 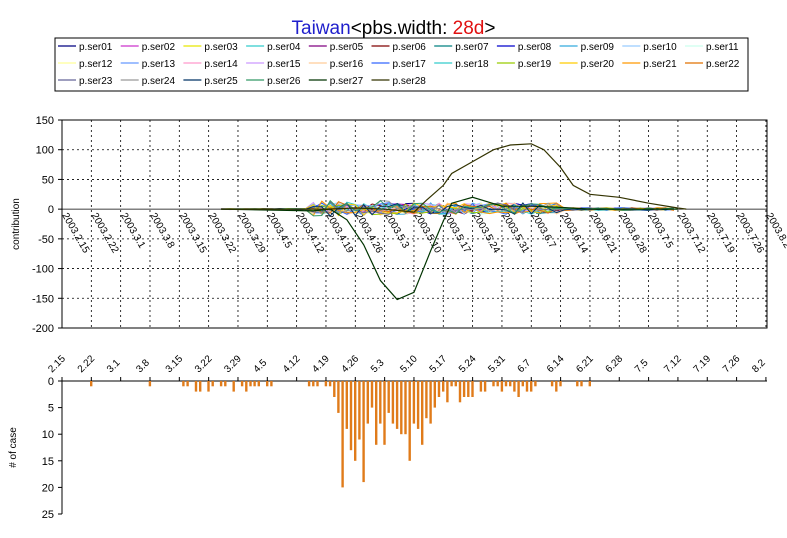 What do you see at coordinates (46, 240) in the screenshot?
I see `y-tick-label: -50` at bounding box center [46, 240].